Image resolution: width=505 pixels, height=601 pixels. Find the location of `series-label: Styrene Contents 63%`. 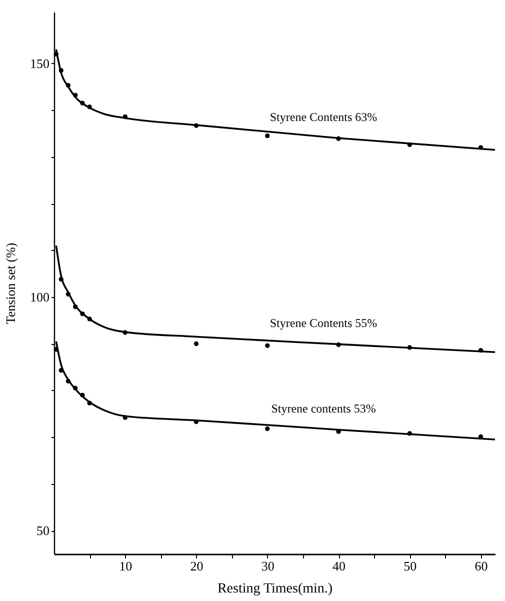

series-label: Styrene Contents 63% is located at coordinates (324, 117).